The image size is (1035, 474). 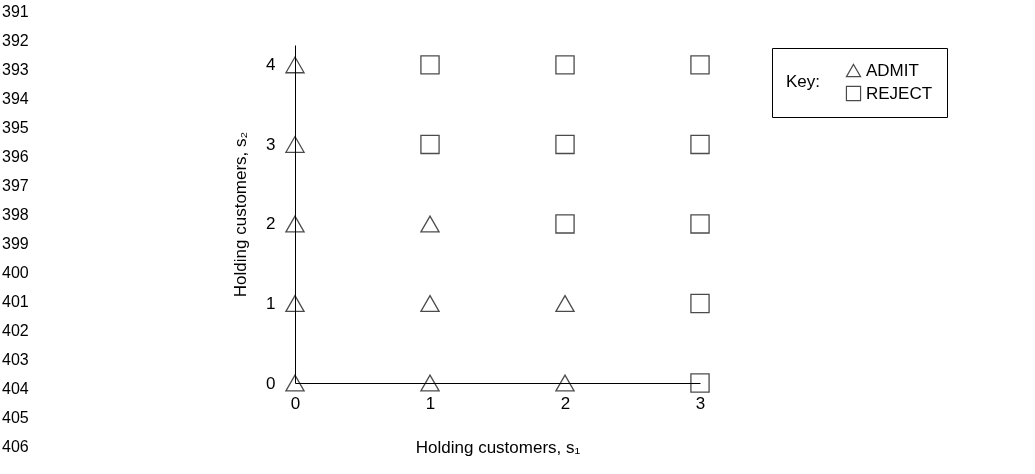 What do you see at coordinates (15, 99) in the screenshot?
I see `text: 394` at bounding box center [15, 99].